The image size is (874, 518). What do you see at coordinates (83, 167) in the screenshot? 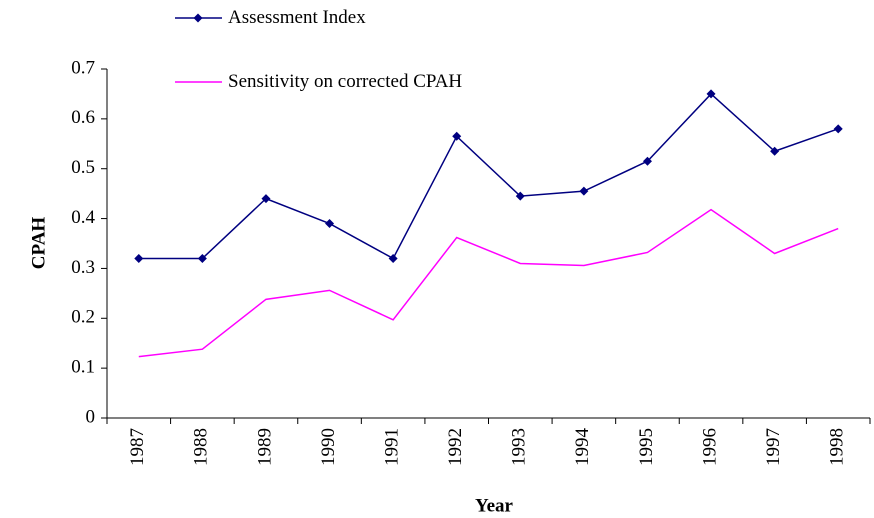
I see `y-tick-label: 0.5` at bounding box center [83, 167].